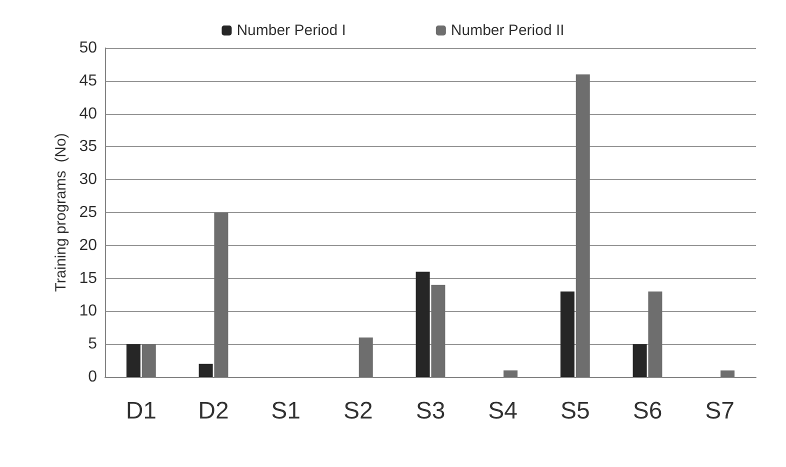 This screenshot has height=467, width=786. What do you see at coordinates (286, 411) in the screenshot?
I see `x-tick-label: S1` at bounding box center [286, 411].